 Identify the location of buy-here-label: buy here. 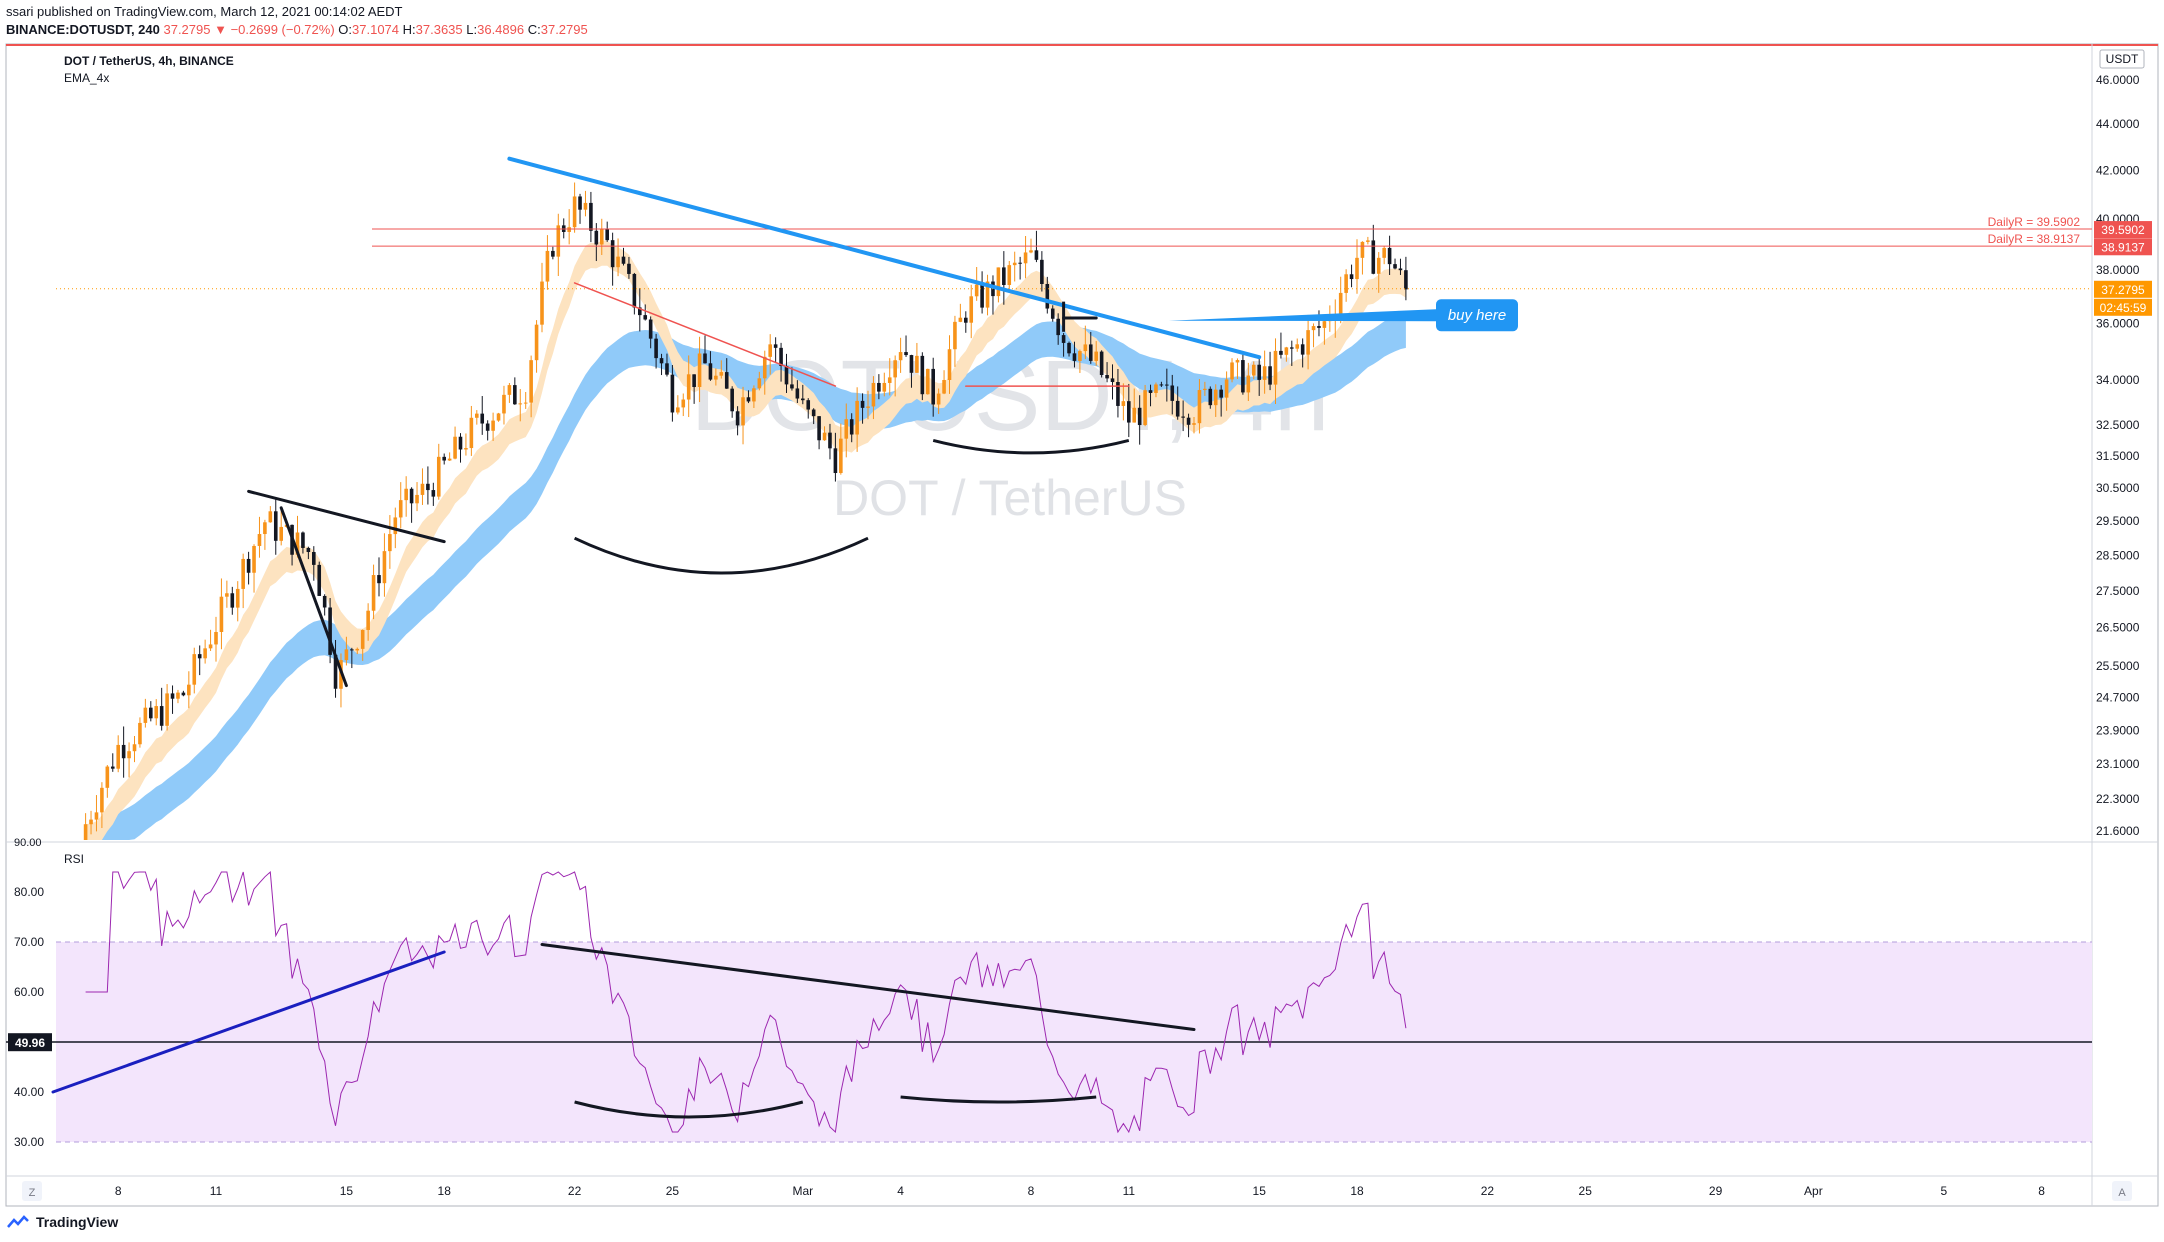
(1477, 315).